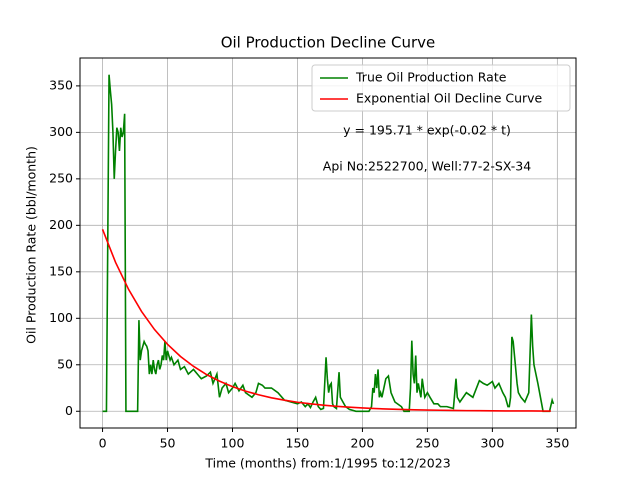 The height and width of the screenshot is (484, 640). Describe the element at coordinates (61, 224) in the screenshot. I see `y-tick-label: 200` at that location.